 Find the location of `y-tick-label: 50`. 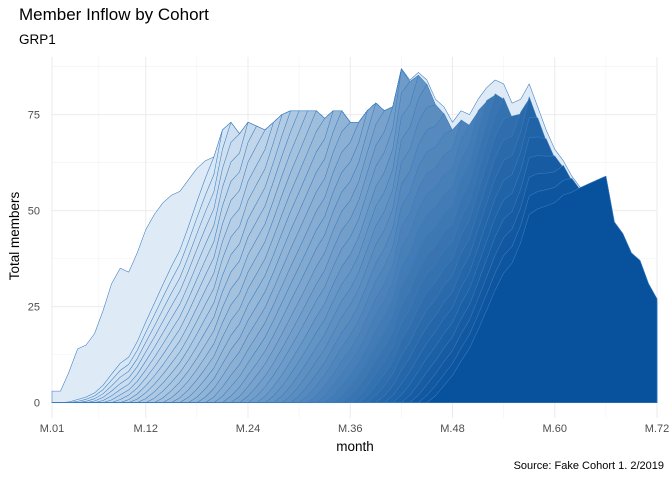

y-tick-label: 50 is located at coordinates (34, 212).